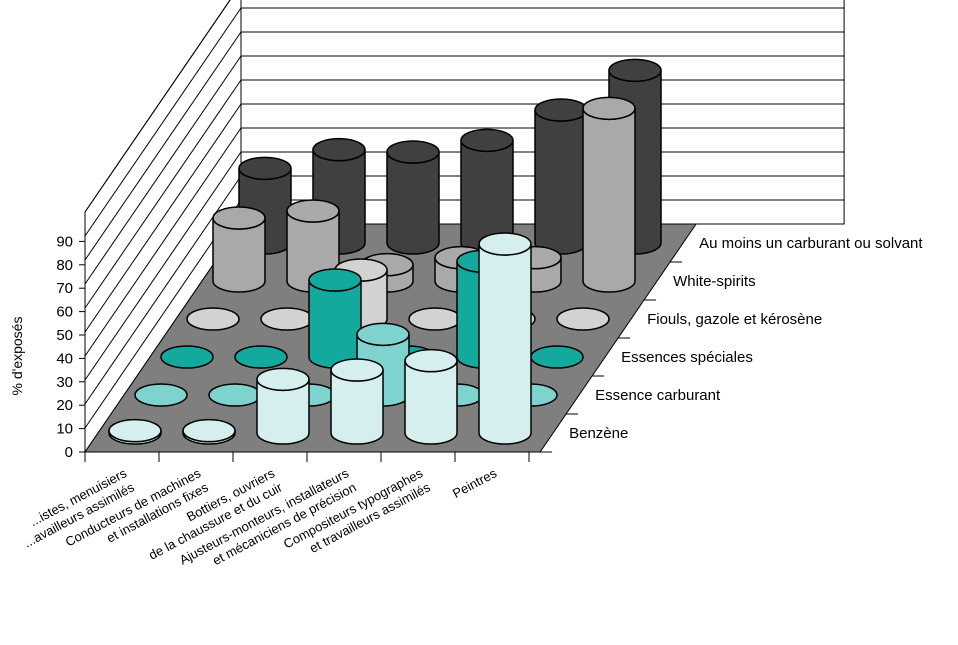  What do you see at coordinates (658, 395) in the screenshot?
I see `series-label: Essence carburant` at bounding box center [658, 395].